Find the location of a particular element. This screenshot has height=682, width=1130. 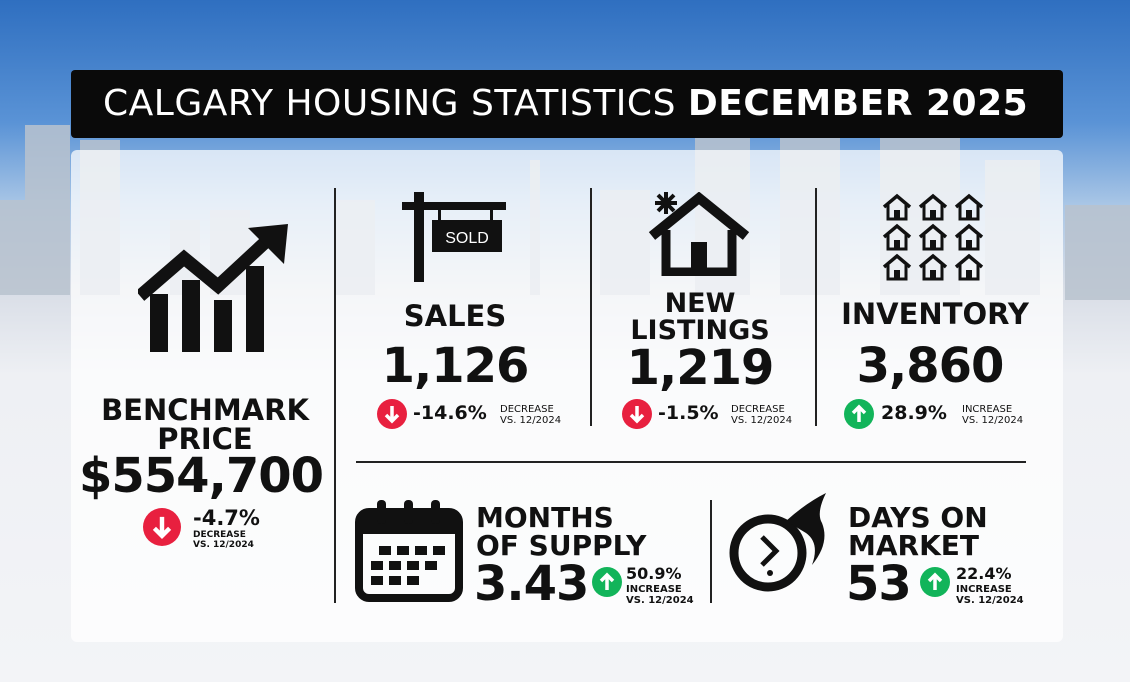

months-supply-label-line2: OF SUPPLY is located at coordinates (561, 545).